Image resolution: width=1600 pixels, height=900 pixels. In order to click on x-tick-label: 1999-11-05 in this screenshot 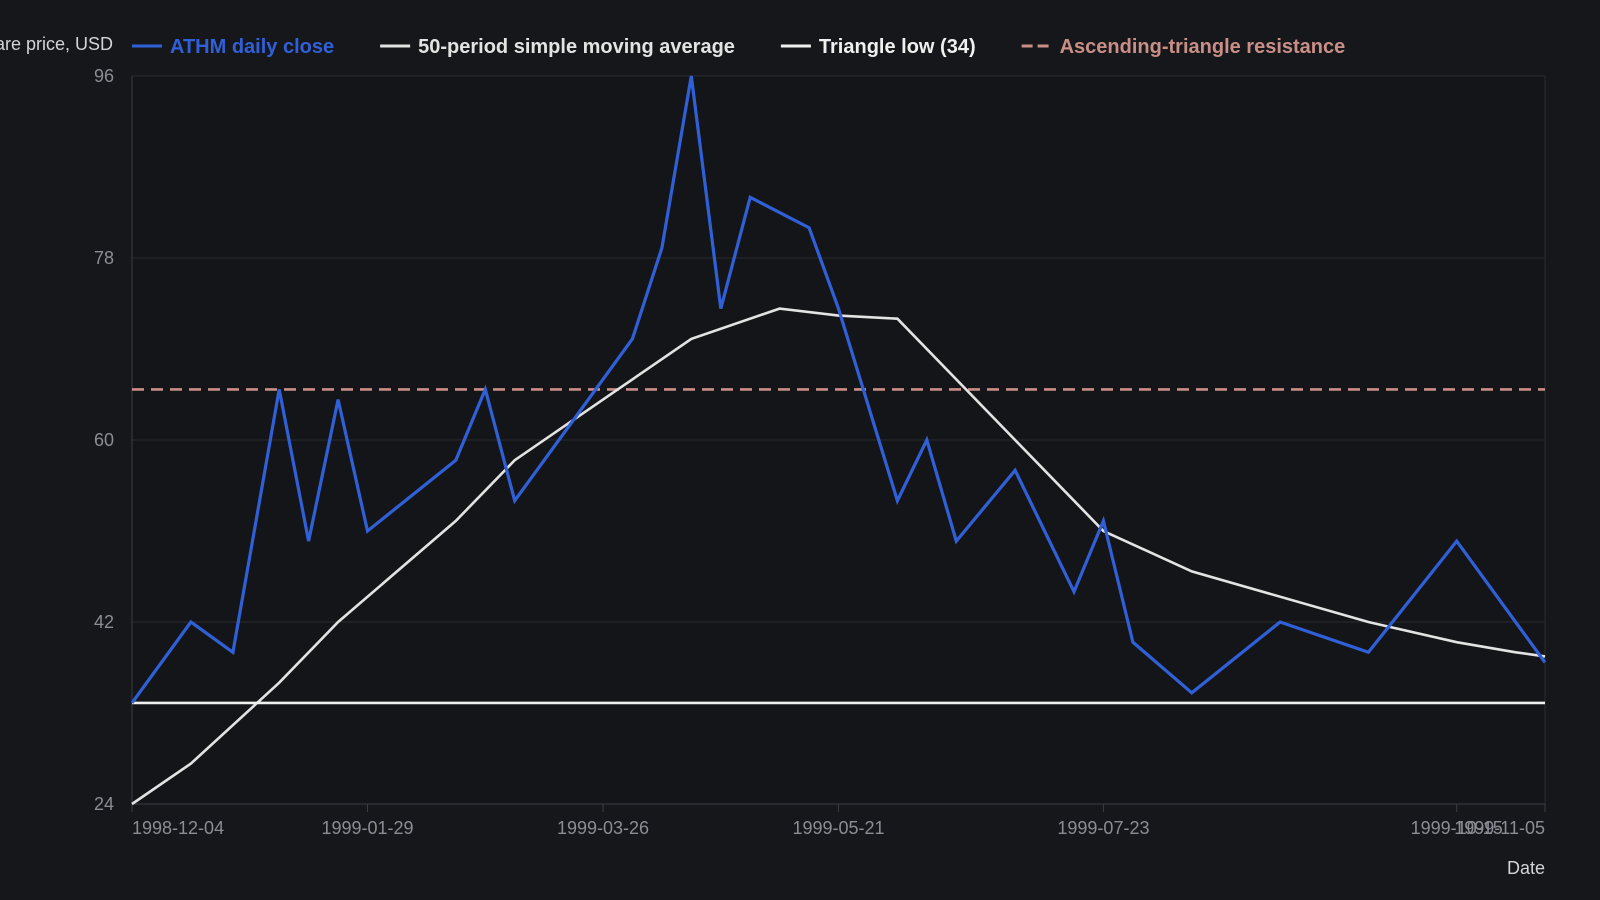, I will do `click(1499, 828)`.